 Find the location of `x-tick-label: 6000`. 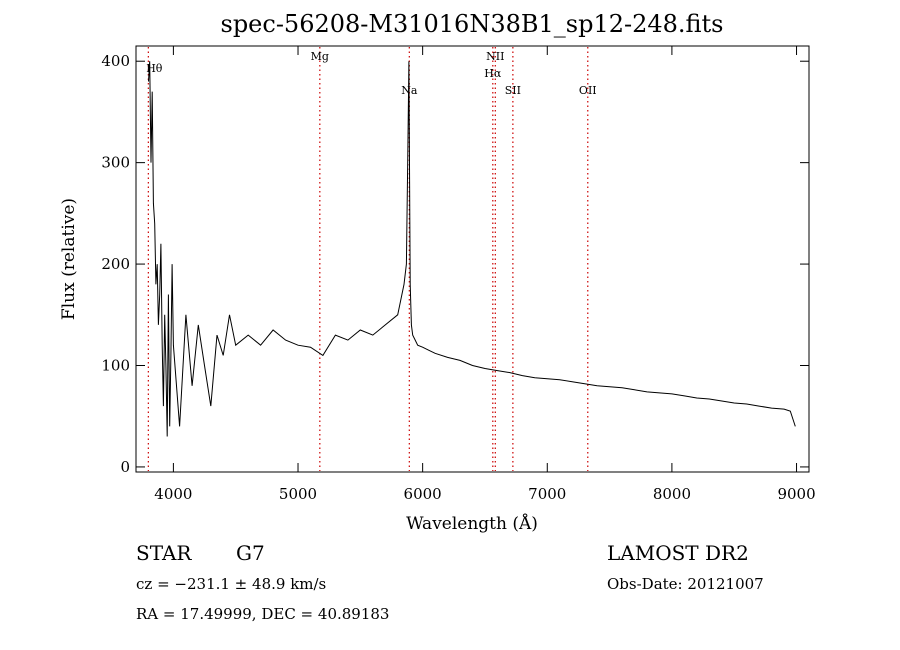

x-tick-label: 6000 is located at coordinates (423, 494).